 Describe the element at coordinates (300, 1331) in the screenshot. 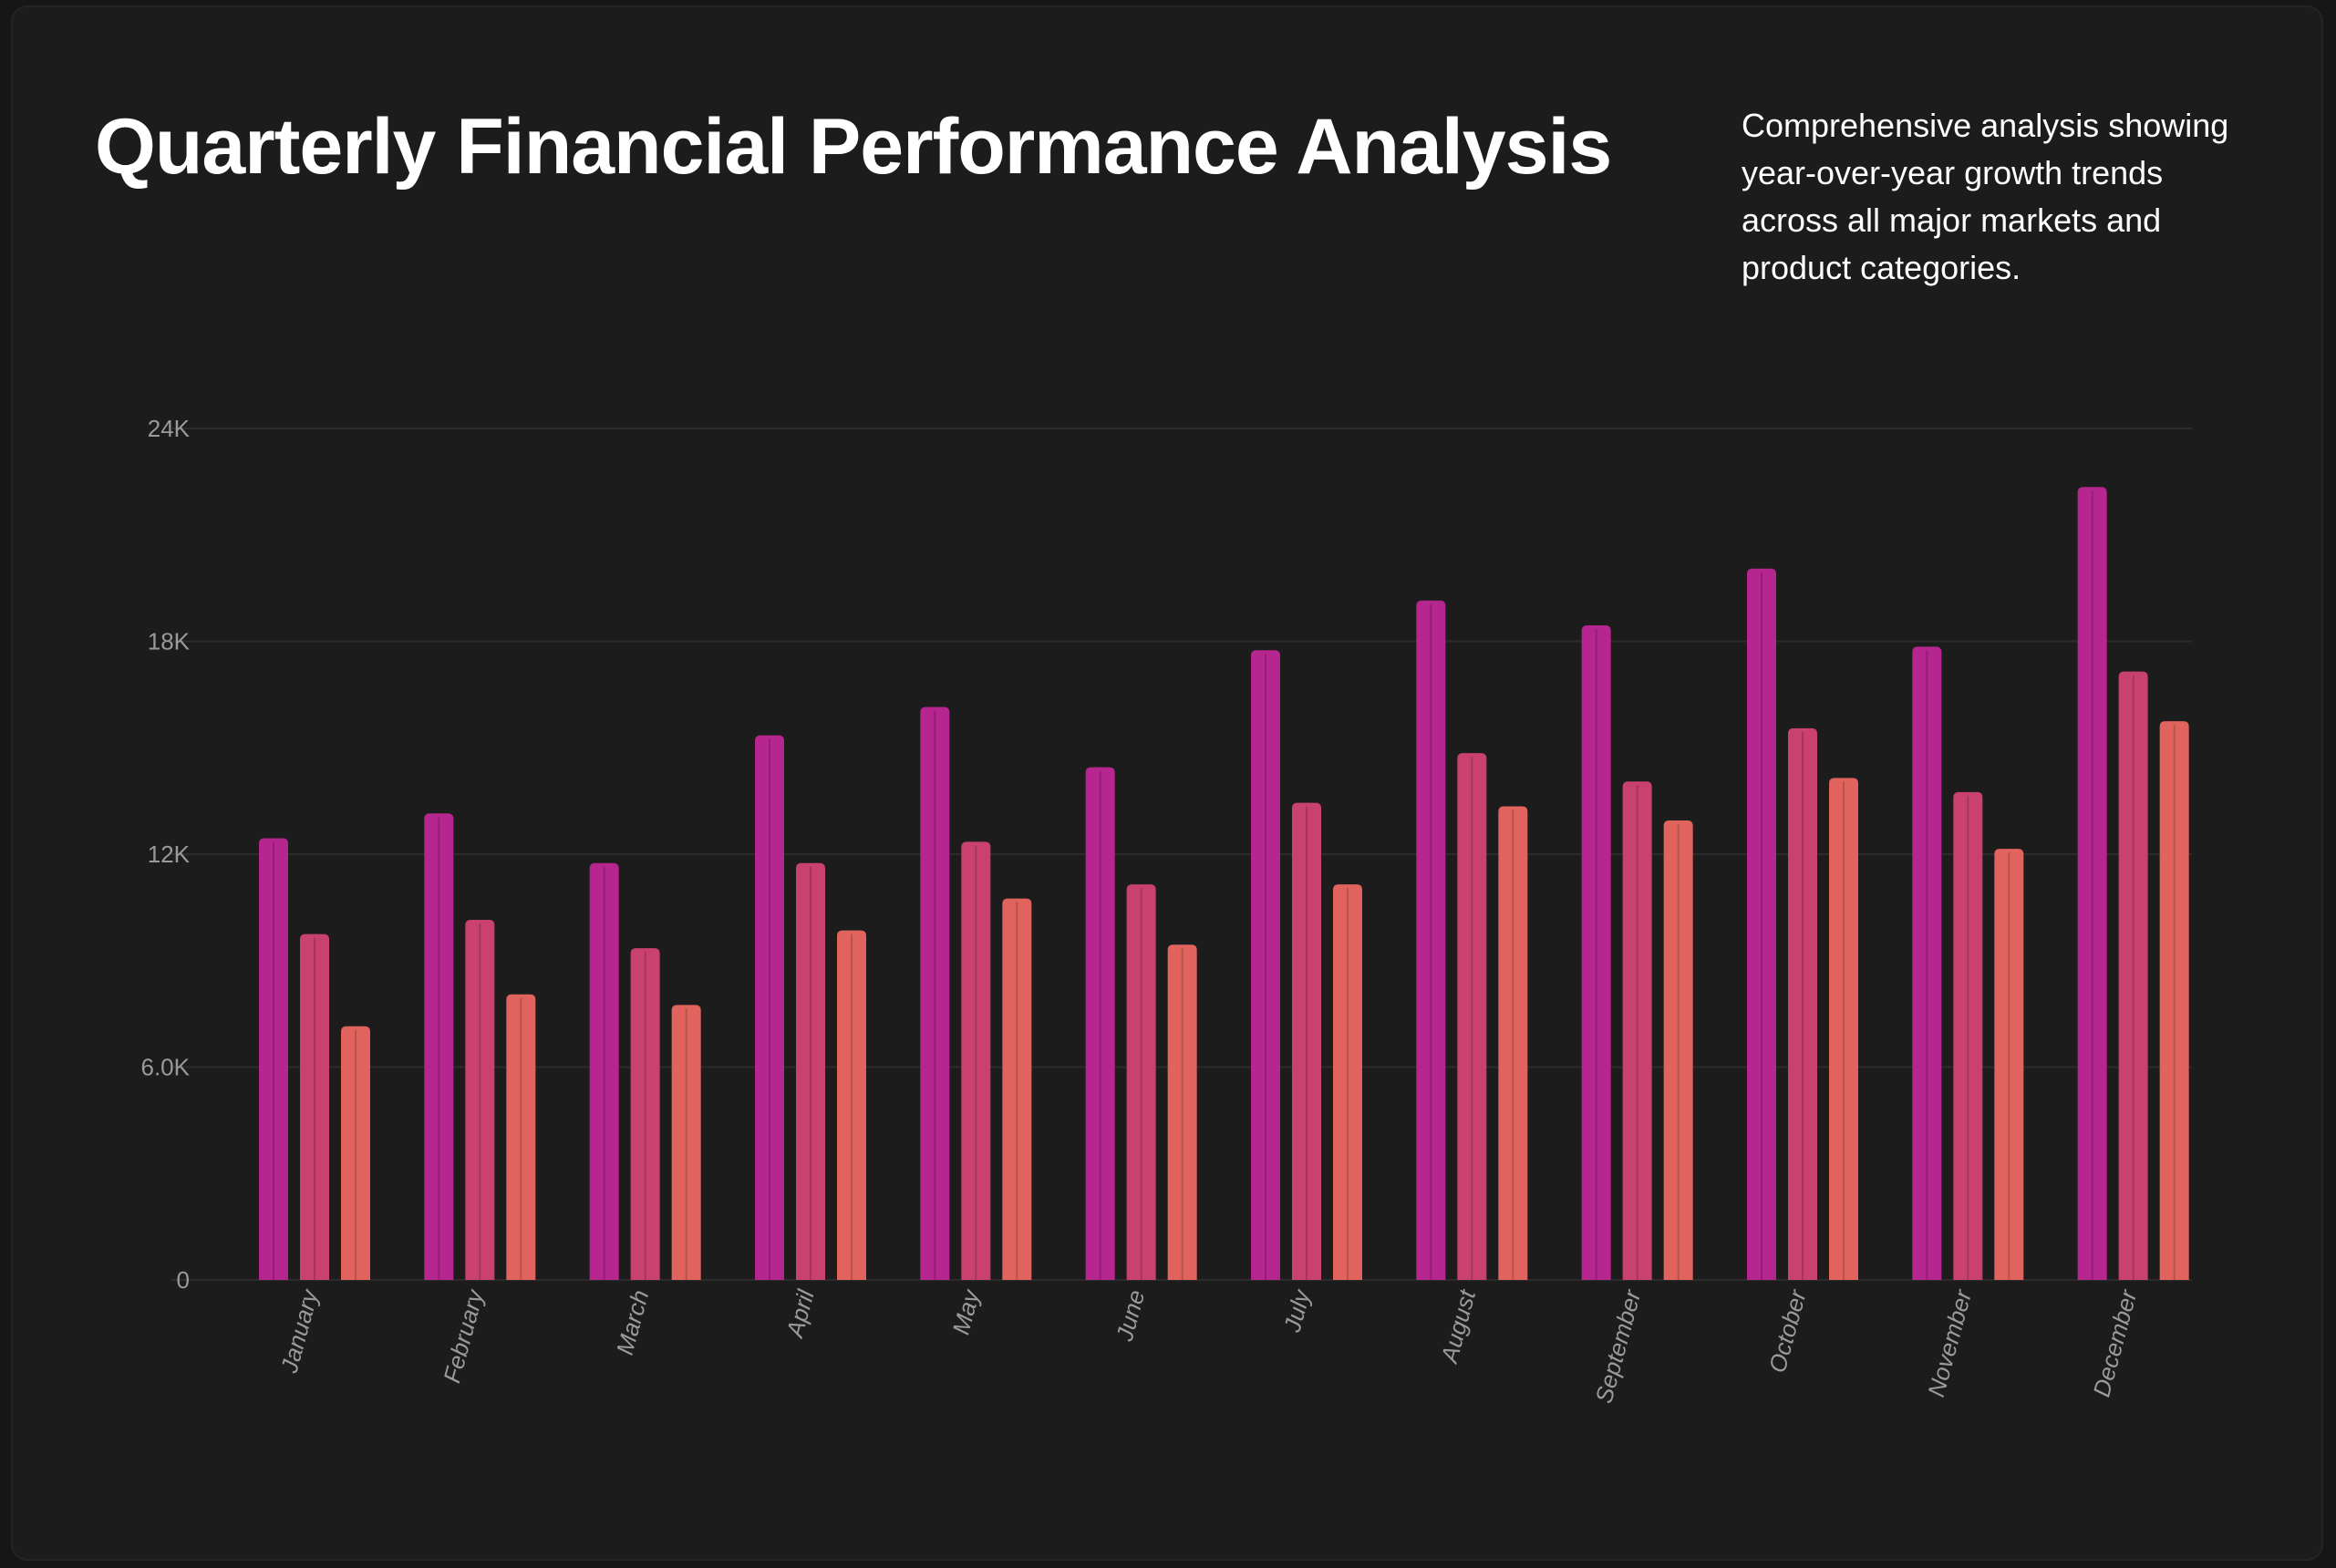

I see `x-tick-label: January` at that location.